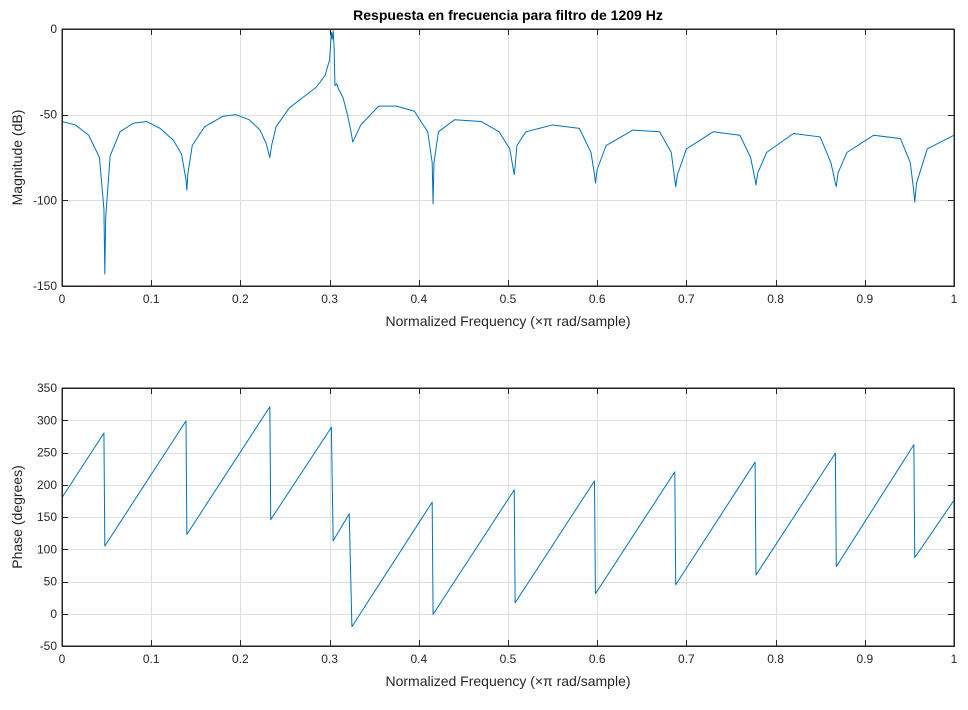  I want to click on phase-x-tick-label: 0.2, so click(240, 659).